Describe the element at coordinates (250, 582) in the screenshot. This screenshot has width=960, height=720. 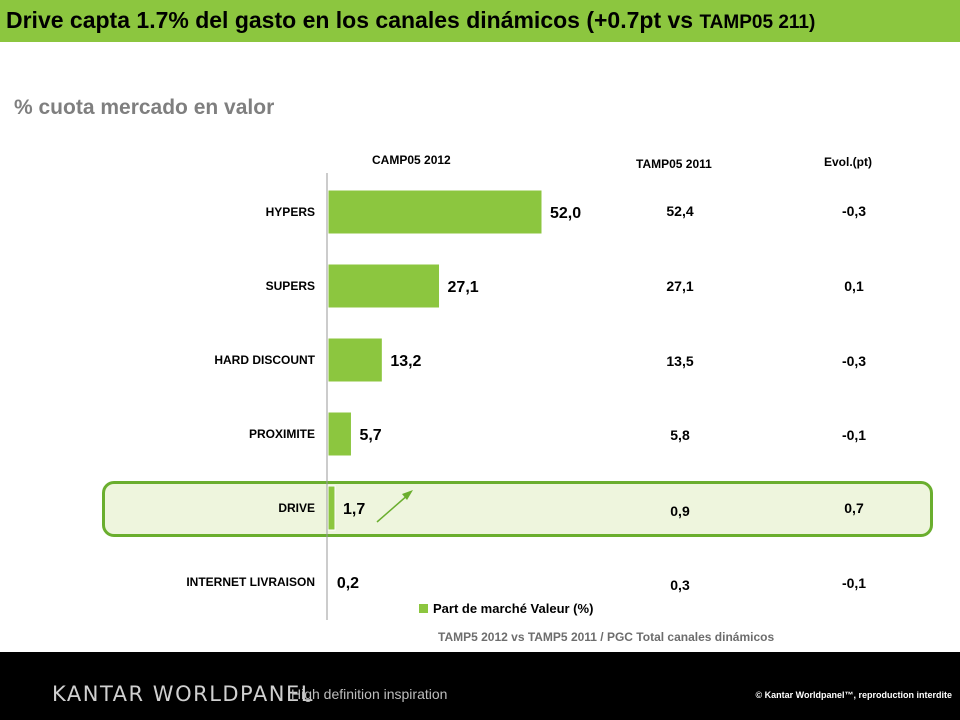
I see `category-label: INTERNET LIVRAISON` at that location.